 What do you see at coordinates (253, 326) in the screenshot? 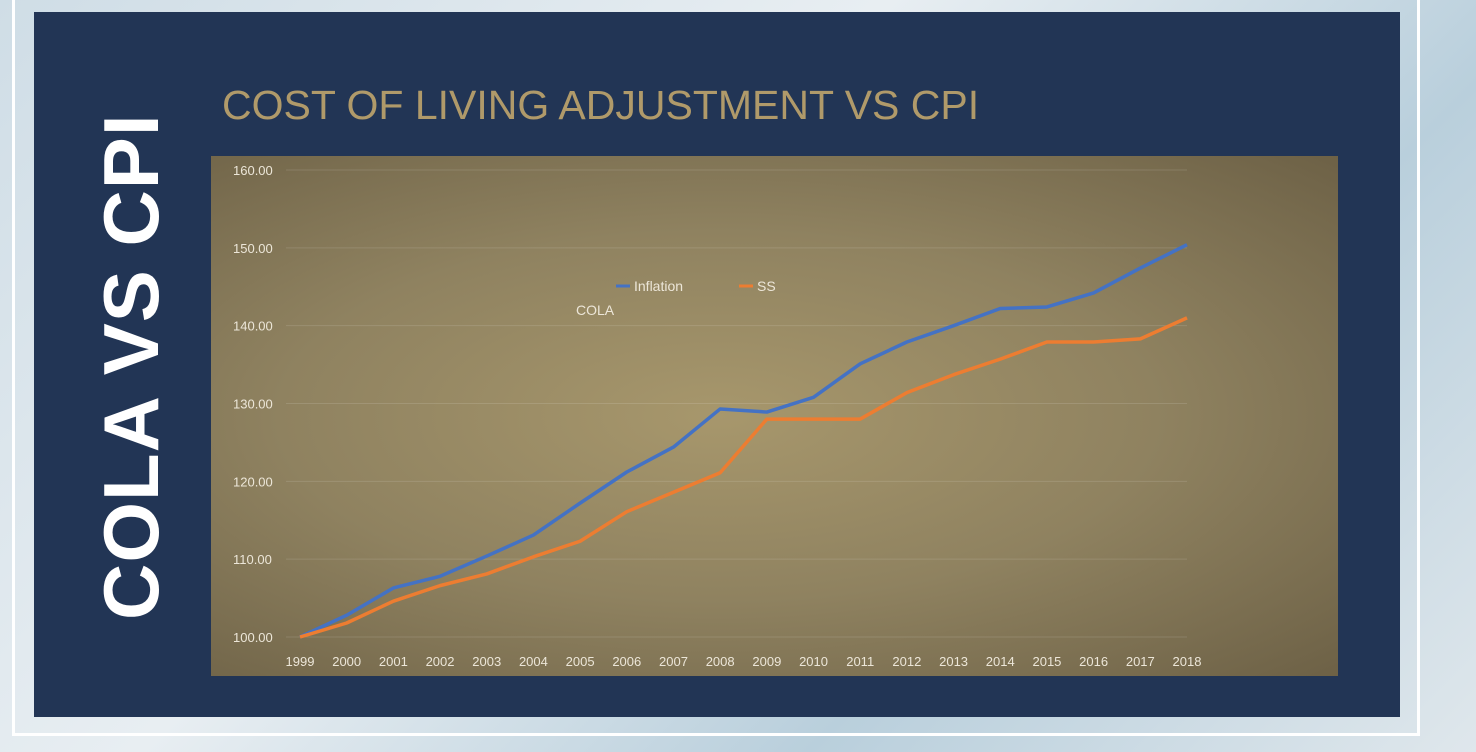
I see `y-tick-label: 140.00` at bounding box center [253, 326].